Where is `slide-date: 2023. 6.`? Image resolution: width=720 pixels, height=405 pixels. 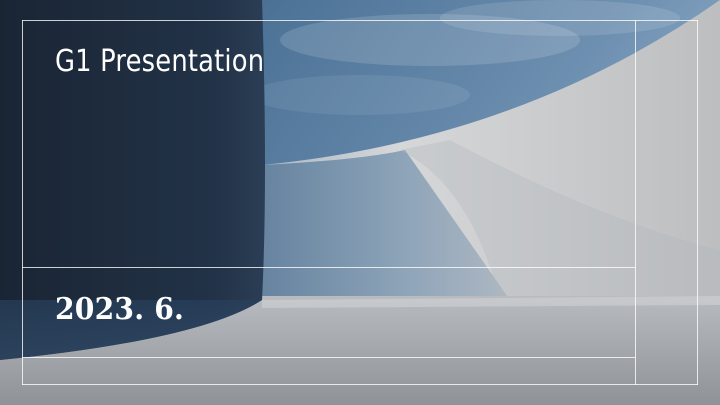
slide-date: 2023. 6. is located at coordinates (120, 309).